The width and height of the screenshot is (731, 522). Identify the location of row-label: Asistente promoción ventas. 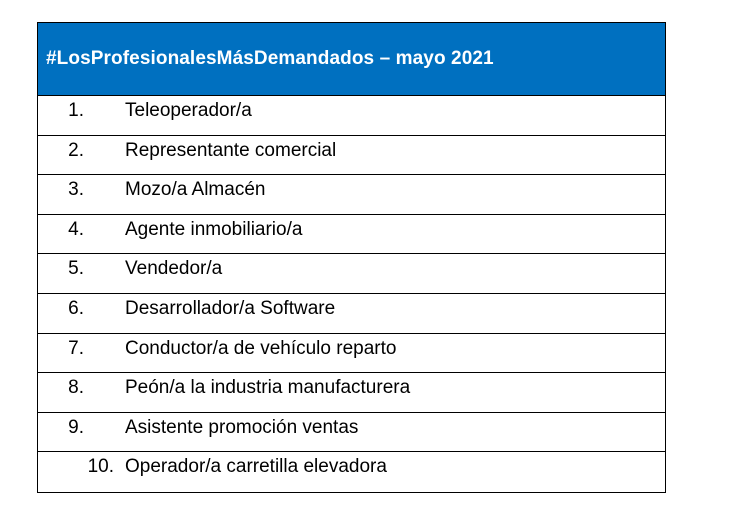
(242, 427).